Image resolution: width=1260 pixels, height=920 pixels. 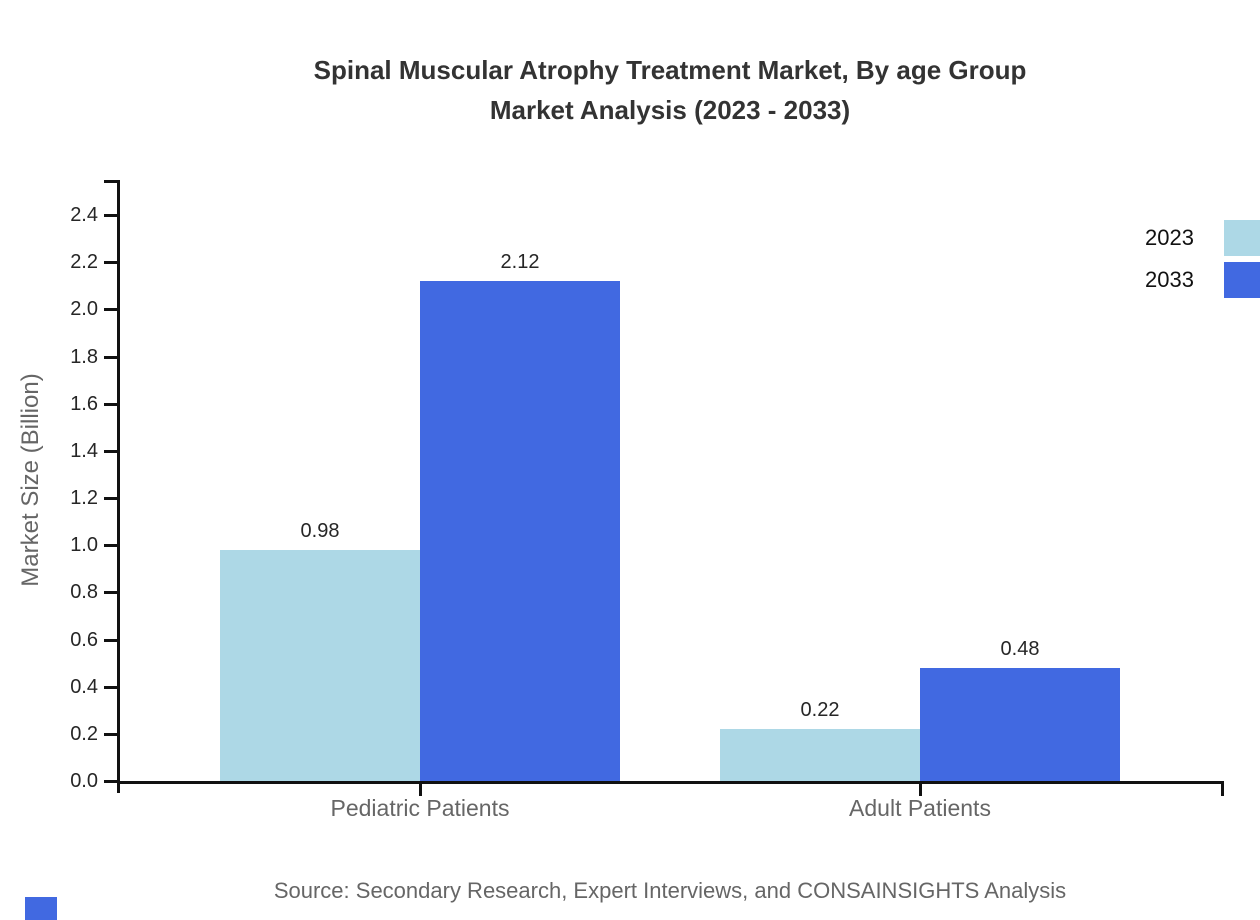 I want to click on y-tick-label: 0.2, so click(x=84, y=734).